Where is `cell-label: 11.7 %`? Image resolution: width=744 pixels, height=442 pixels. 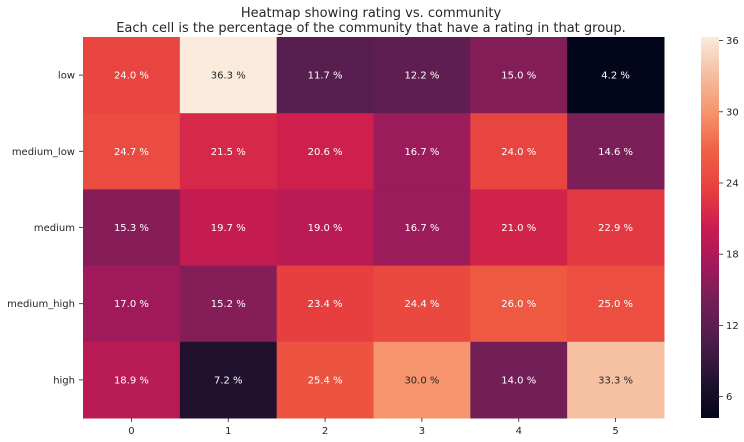
cell-label: 11.7 % is located at coordinates (325, 76).